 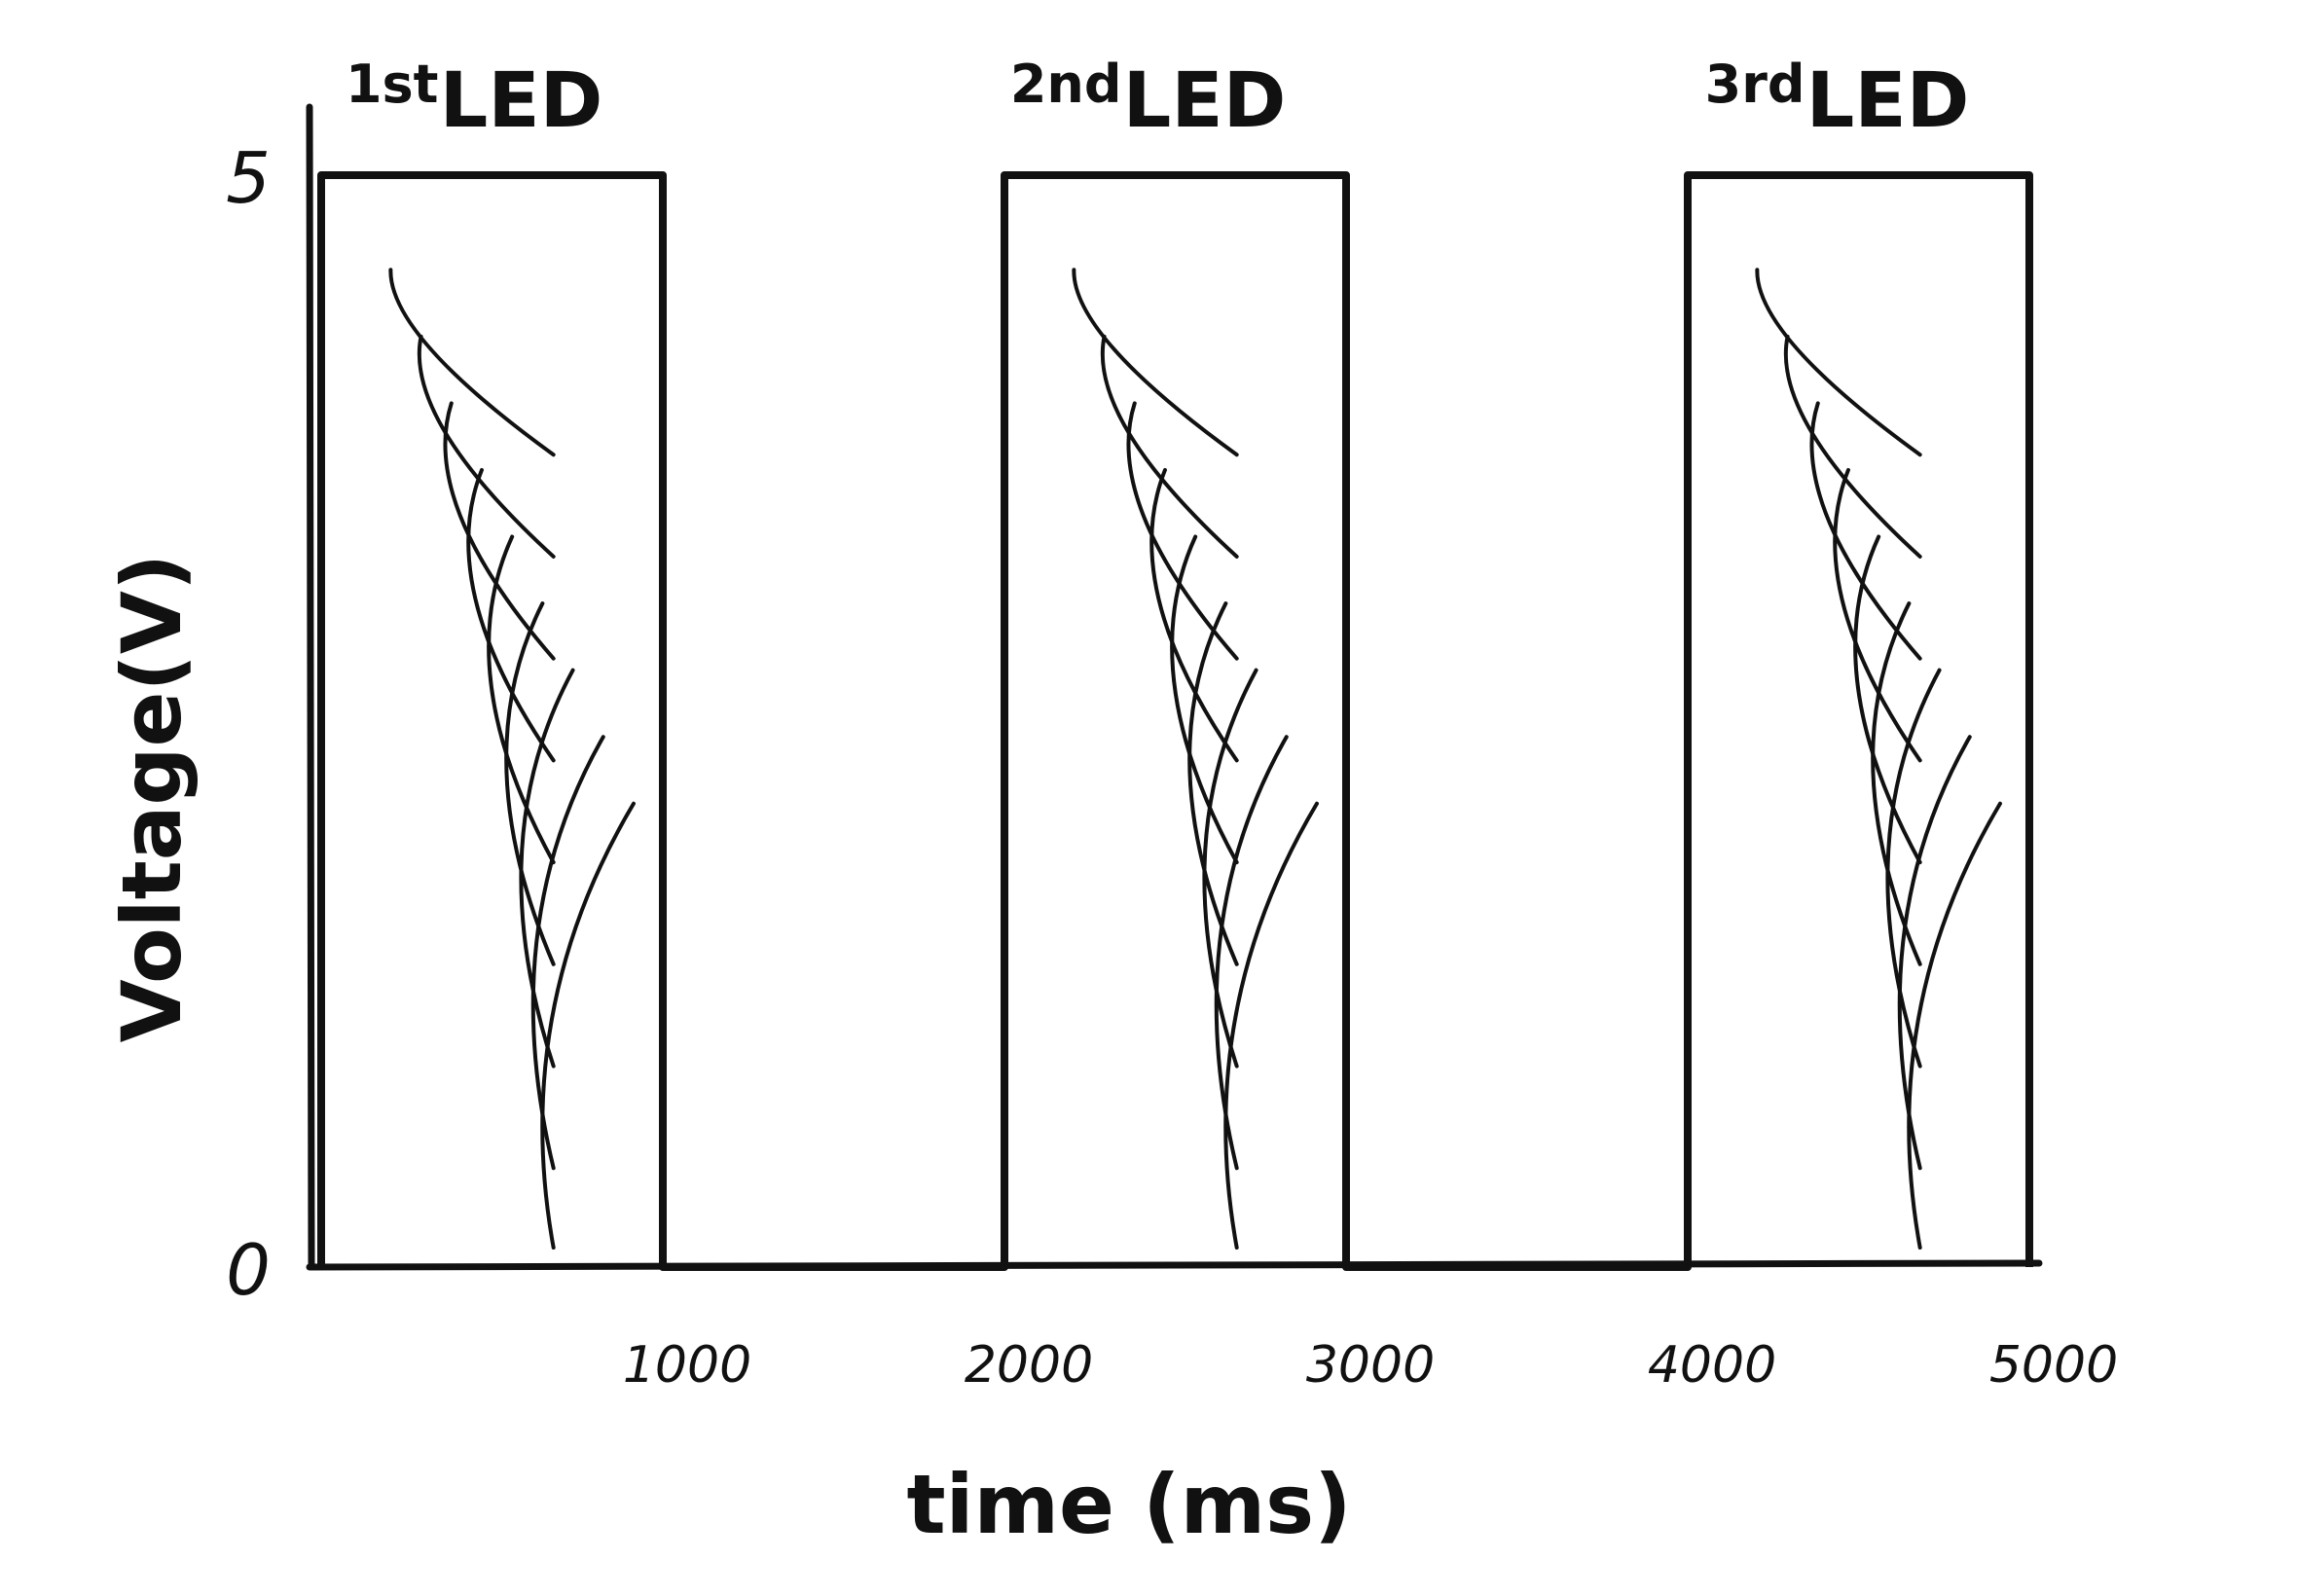 What do you see at coordinates (1755, 84) in the screenshot?
I see `annotation-ordinal: 3rd` at bounding box center [1755, 84].